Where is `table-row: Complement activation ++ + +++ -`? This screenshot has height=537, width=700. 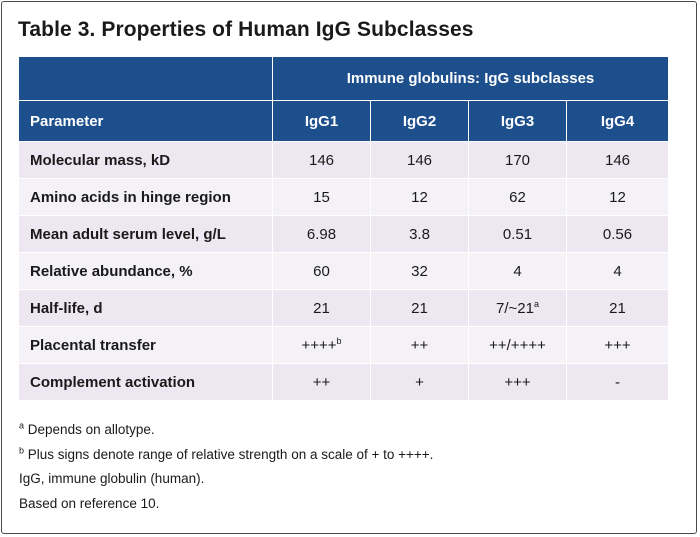
table-row: Complement activation ++ + +++ - is located at coordinates (343, 382).